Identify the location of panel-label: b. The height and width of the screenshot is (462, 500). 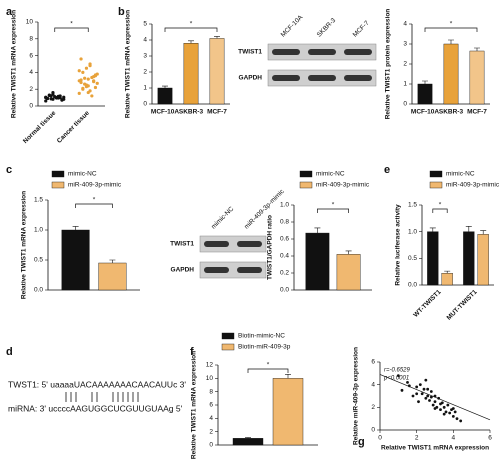
(121, 12).